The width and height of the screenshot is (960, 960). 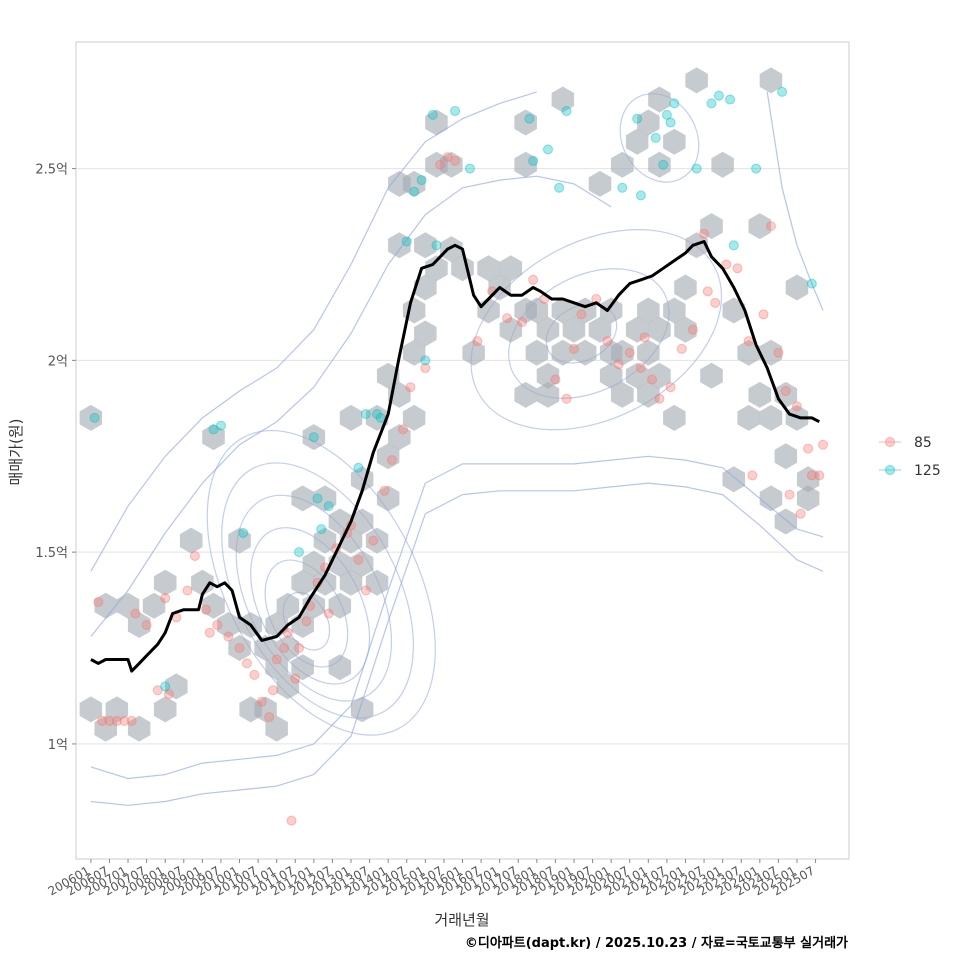 What do you see at coordinates (910, 457) in the screenshot?
I see `legend: 85 125` at bounding box center [910, 457].